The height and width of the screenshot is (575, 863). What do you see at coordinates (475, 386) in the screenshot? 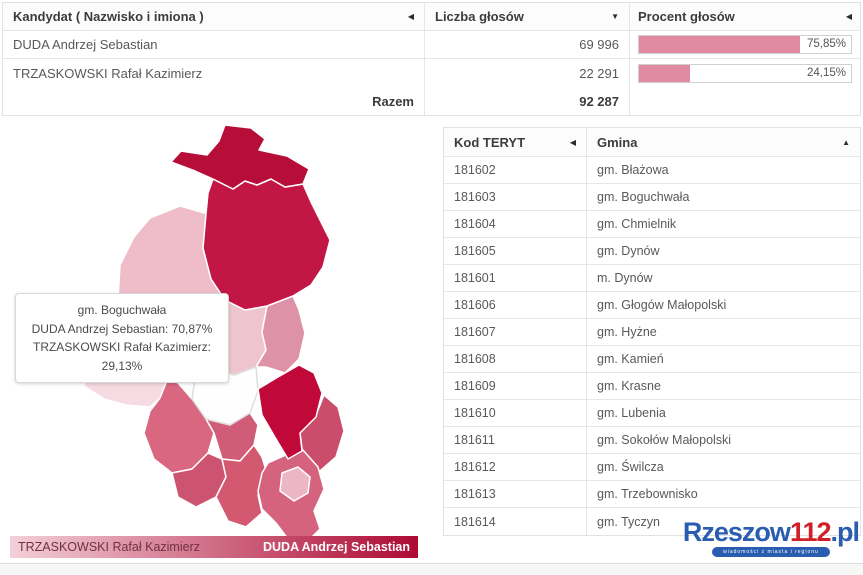
I see `teryt-code: 181609` at bounding box center [475, 386].